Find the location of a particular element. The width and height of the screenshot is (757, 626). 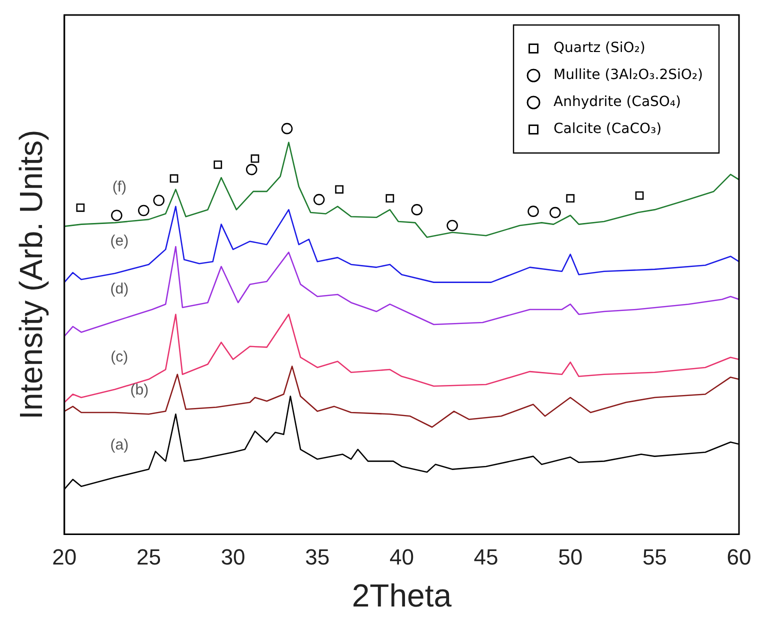

annotation: (e) is located at coordinates (119, 241).